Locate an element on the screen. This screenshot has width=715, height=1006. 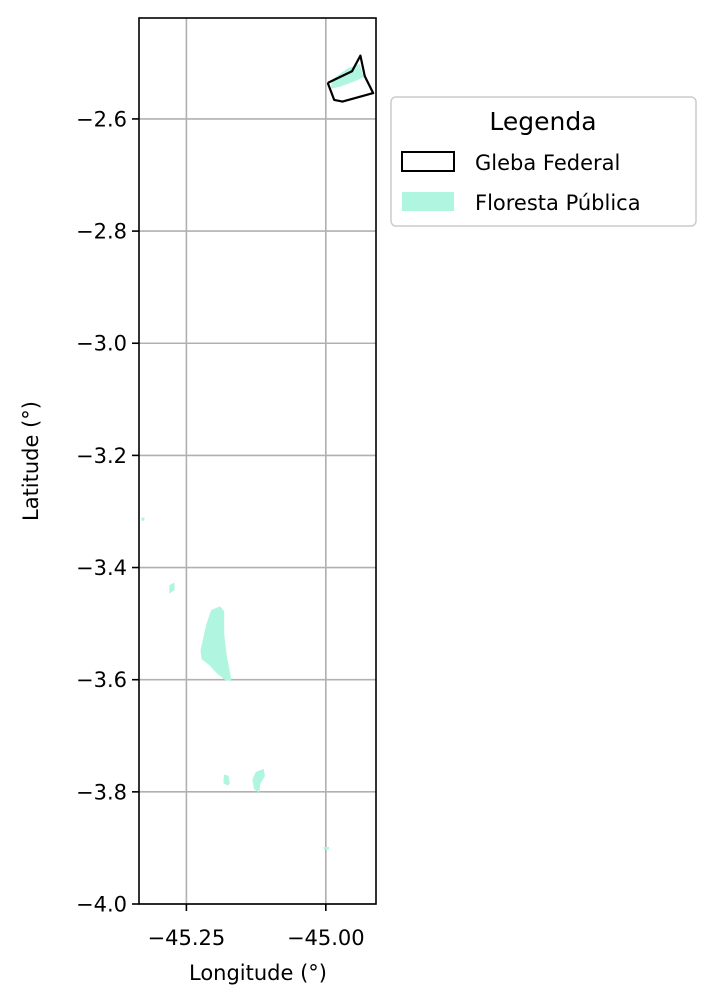
x-tick-label: −45.25 is located at coordinates (187, 938).